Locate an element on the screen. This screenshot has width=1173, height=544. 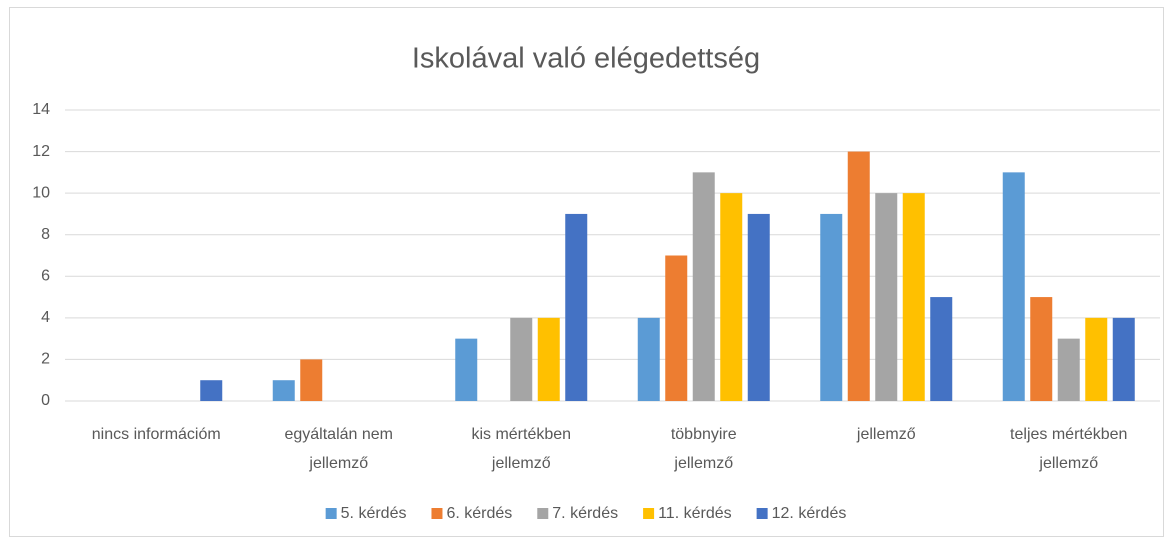
legend-label: 5. kérdés is located at coordinates (374, 513).